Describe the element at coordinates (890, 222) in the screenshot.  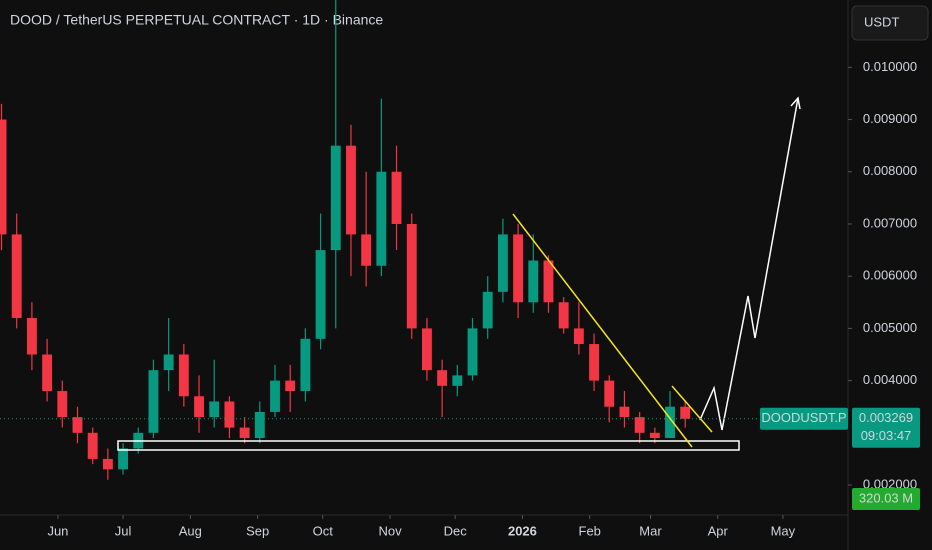
I see `y-tick-label: 0.007000` at that location.